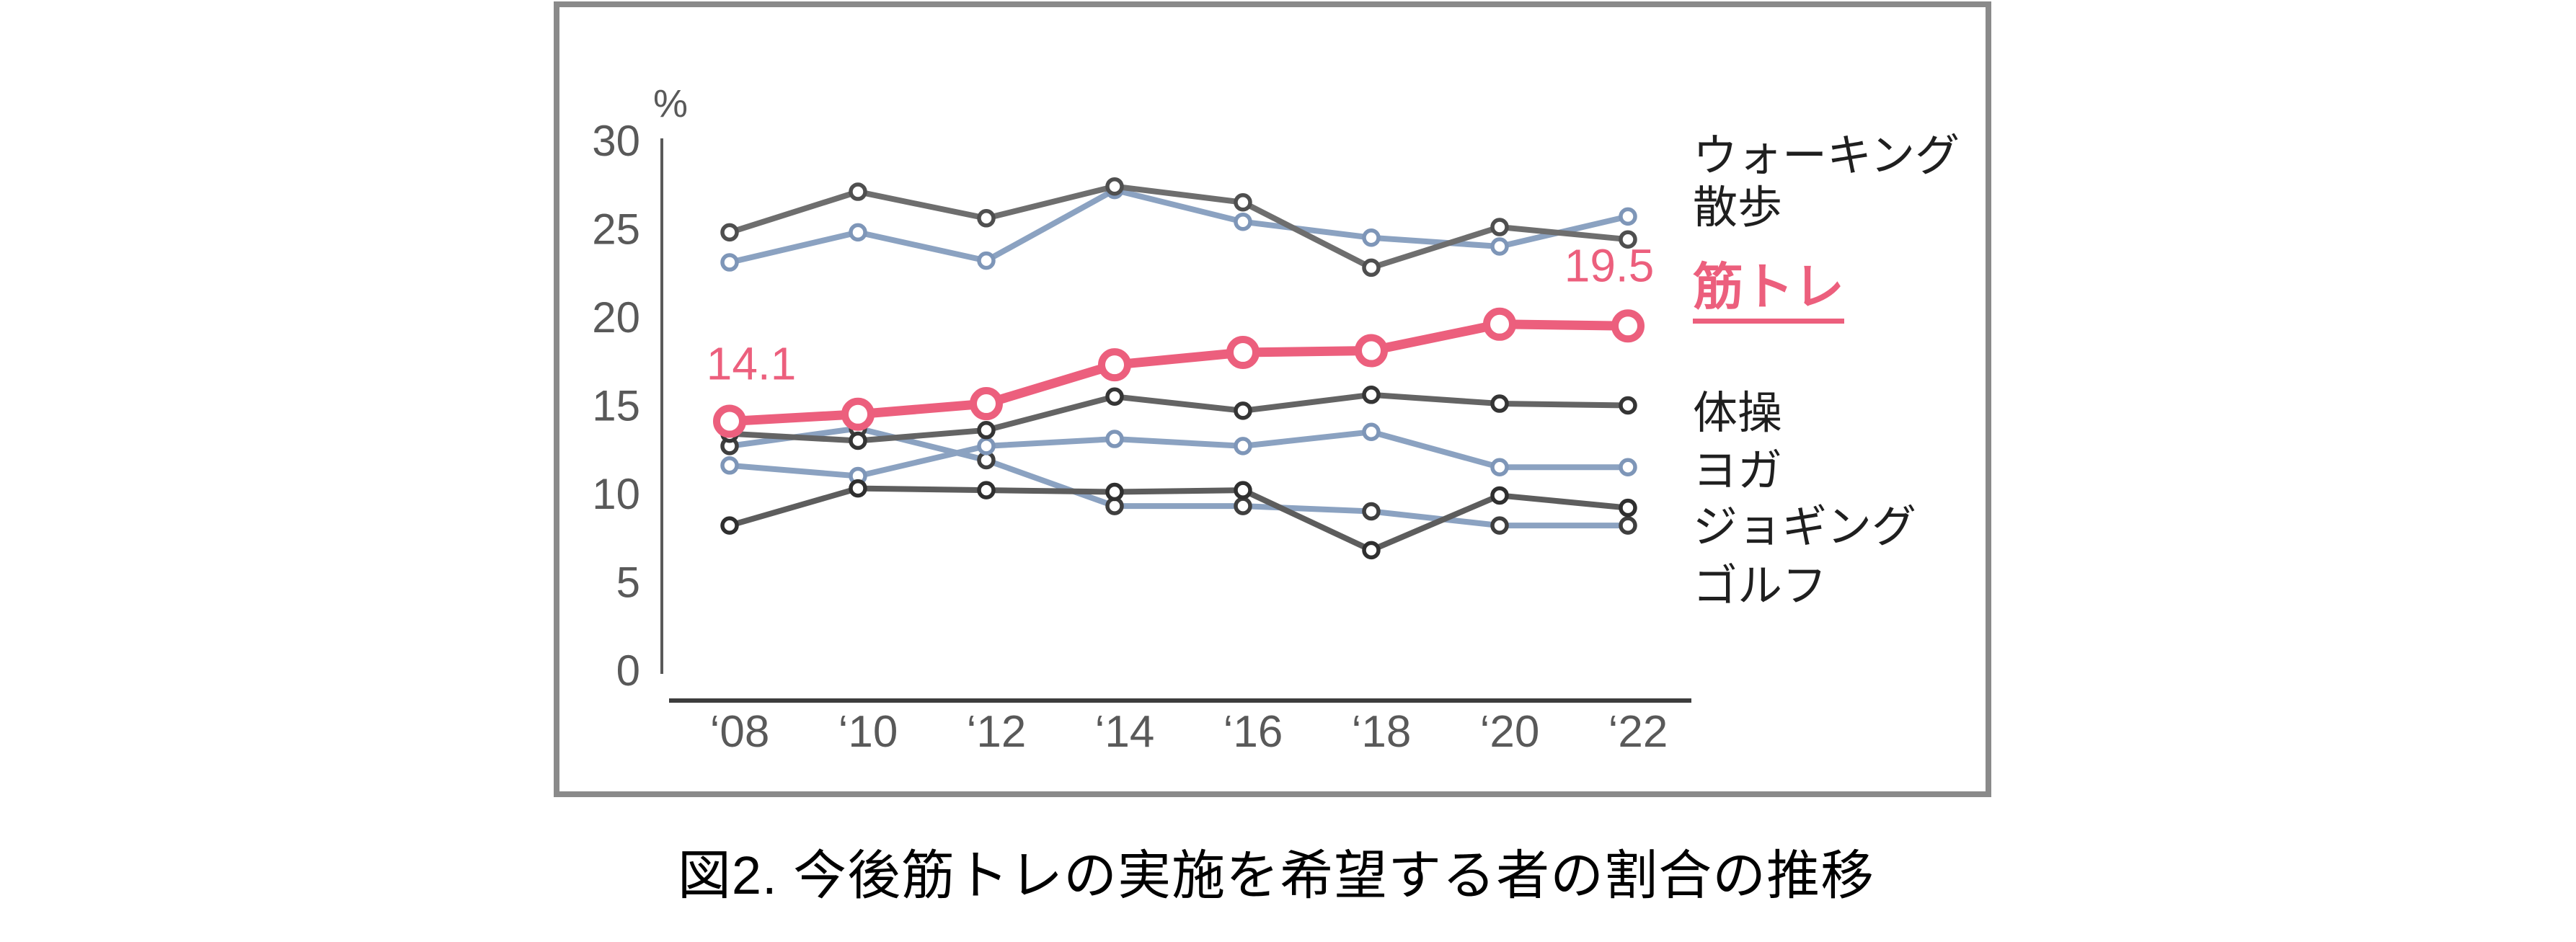 The height and width of the screenshot is (942, 2576). What do you see at coordinates (628, 670) in the screenshot?
I see `y-tick-label: 0` at bounding box center [628, 670].